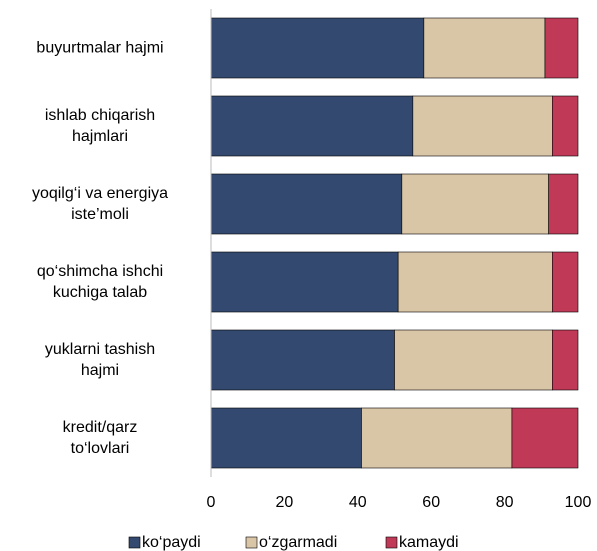 This screenshot has height=551, width=597. What do you see at coordinates (171, 542) in the screenshot?
I see `legend-label: ko‘paydi` at bounding box center [171, 542].